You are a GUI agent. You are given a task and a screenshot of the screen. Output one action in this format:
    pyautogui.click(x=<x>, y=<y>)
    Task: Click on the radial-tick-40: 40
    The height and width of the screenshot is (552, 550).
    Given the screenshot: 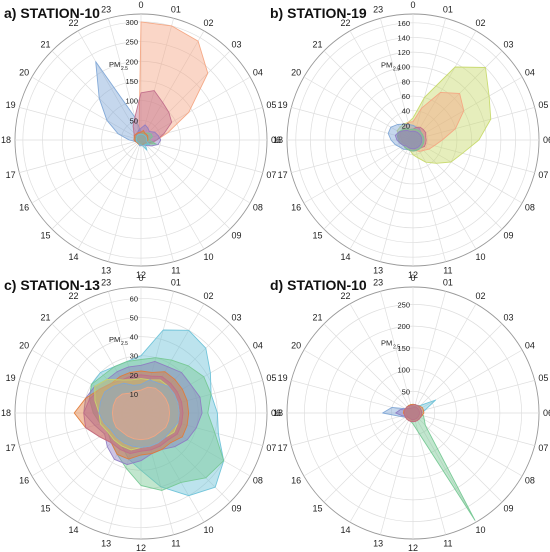 What is the action you would take?
    pyautogui.click(x=134, y=337)
    